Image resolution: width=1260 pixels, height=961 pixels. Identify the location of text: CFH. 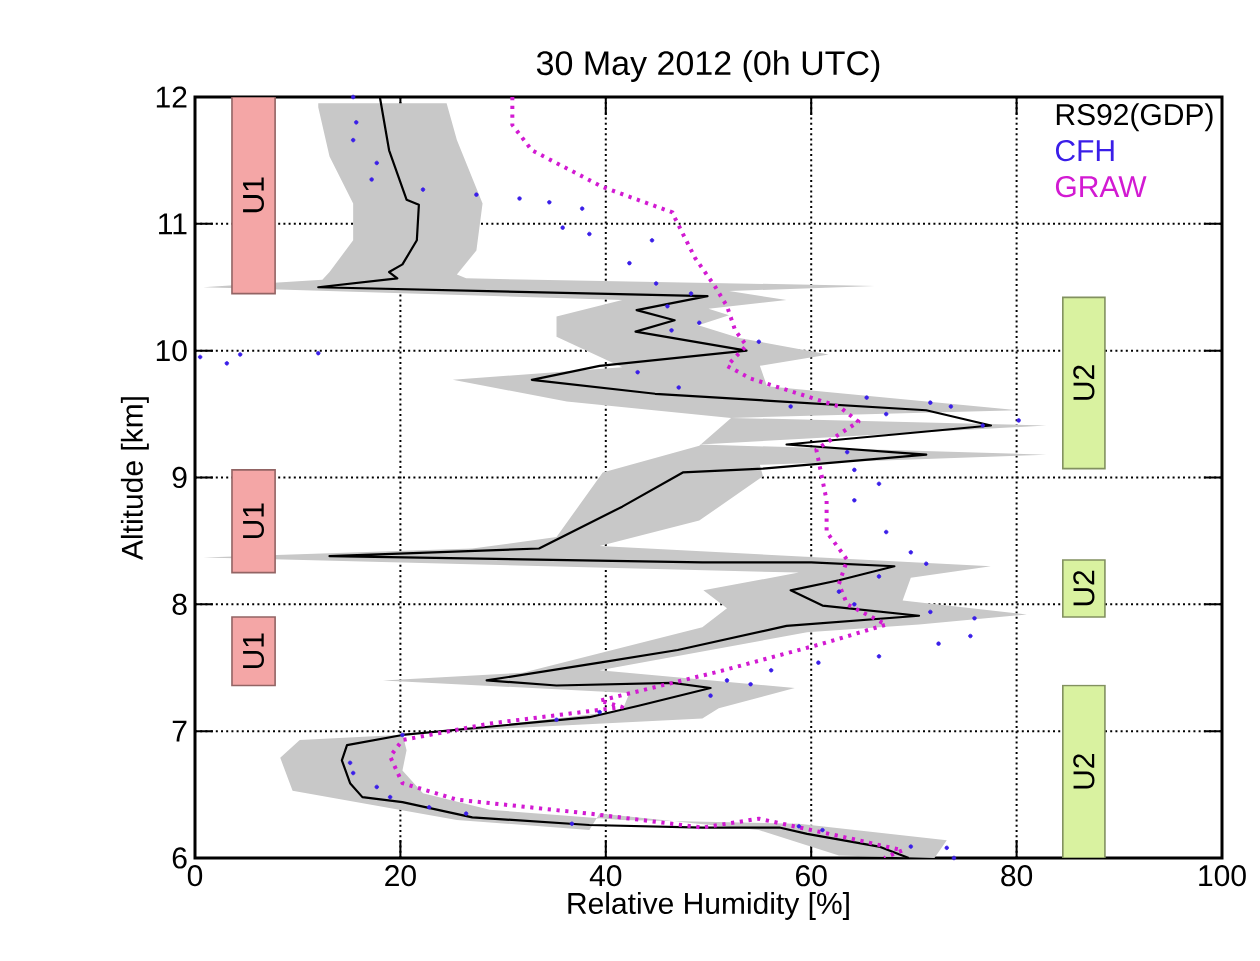
(1084, 150).